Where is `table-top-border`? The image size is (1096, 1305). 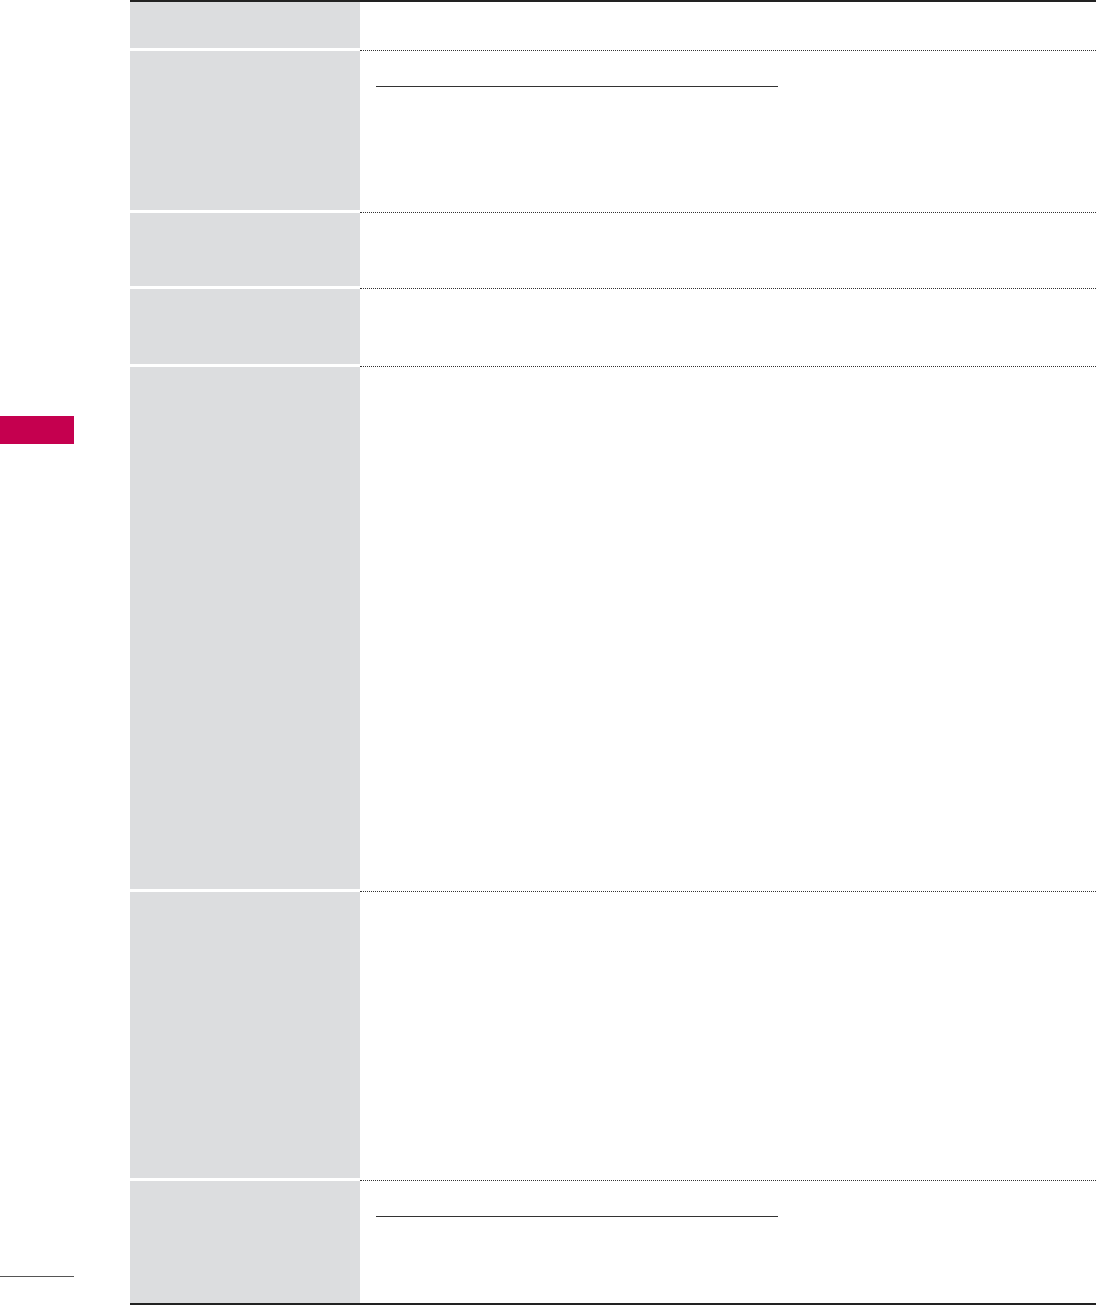
table-top-border is located at coordinates (613, 1).